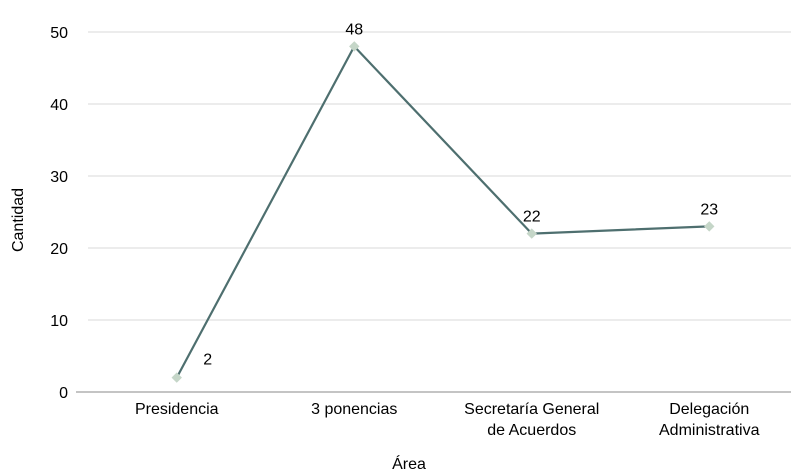 This screenshot has width=791, height=474. What do you see at coordinates (177, 409) in the screenshot?
I see `x-tick-label: Presidencia` at bounding box center [177, 409].